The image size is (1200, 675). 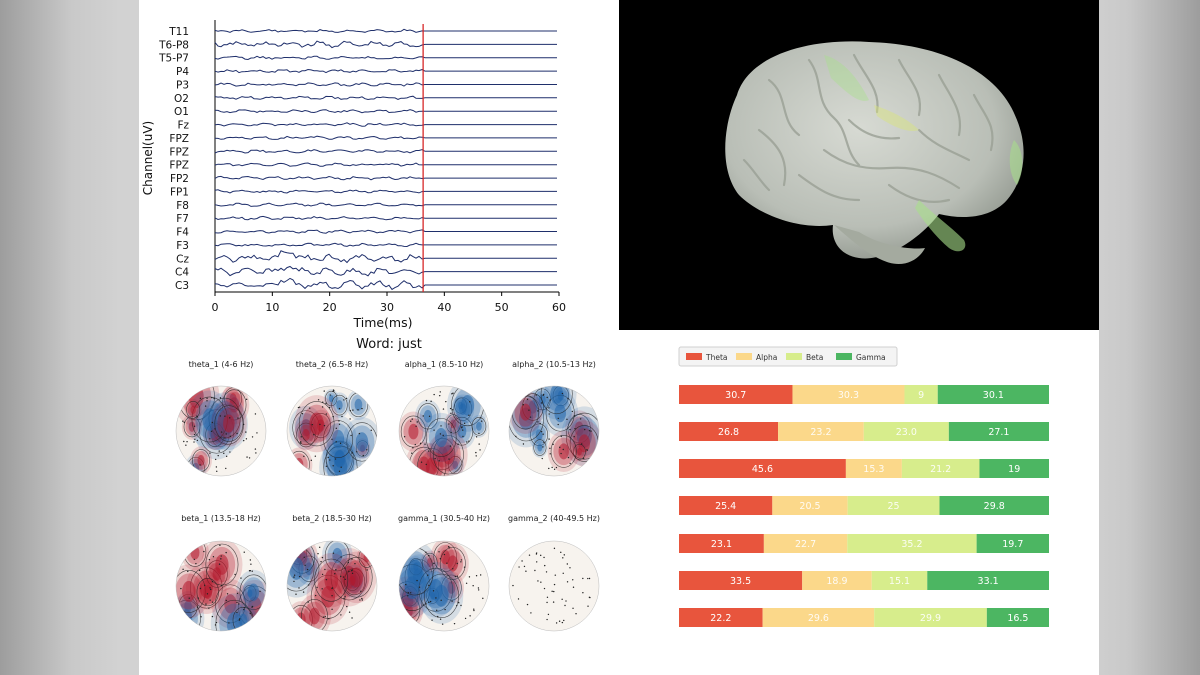 I want to click on eeg-channel-label: FP2, so click(x=179, y=179).